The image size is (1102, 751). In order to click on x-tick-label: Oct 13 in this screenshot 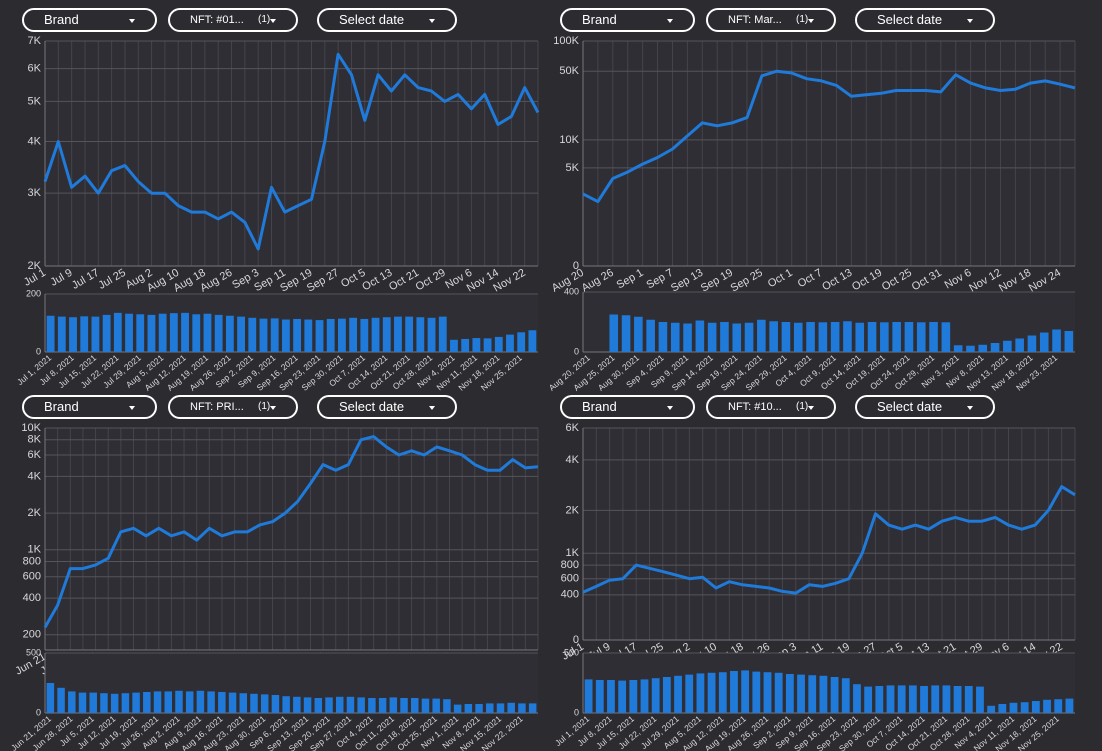, I will do `click(377, 280)`.